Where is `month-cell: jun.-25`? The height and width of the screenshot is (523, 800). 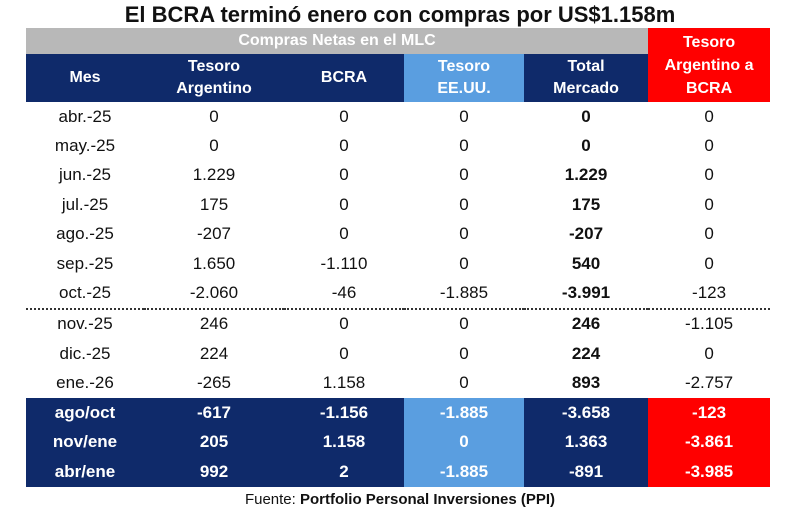 month-cell: jun.-25 is located at coordinates (85, 175).